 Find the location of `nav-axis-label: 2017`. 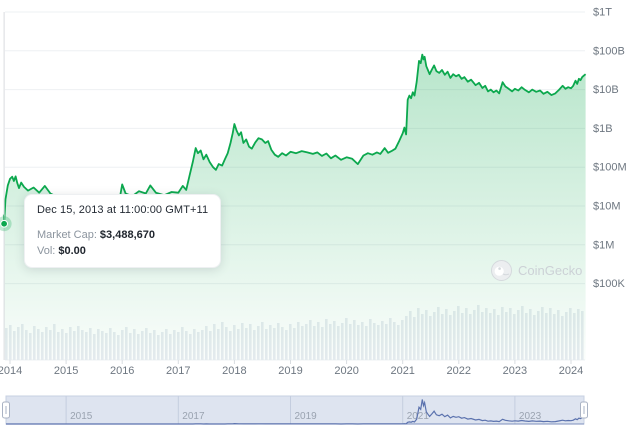

nav-axis-label: 2017 is located at coordinates (193, 416).